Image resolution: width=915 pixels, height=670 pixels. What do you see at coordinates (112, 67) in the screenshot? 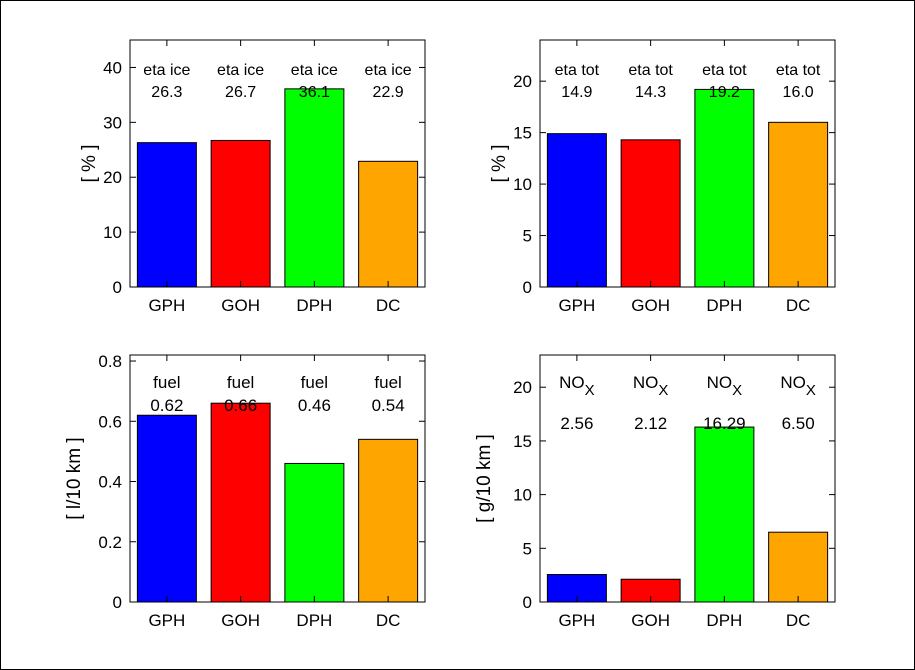
I see `y-tick-label: 40` at bounding box center [112, 67].